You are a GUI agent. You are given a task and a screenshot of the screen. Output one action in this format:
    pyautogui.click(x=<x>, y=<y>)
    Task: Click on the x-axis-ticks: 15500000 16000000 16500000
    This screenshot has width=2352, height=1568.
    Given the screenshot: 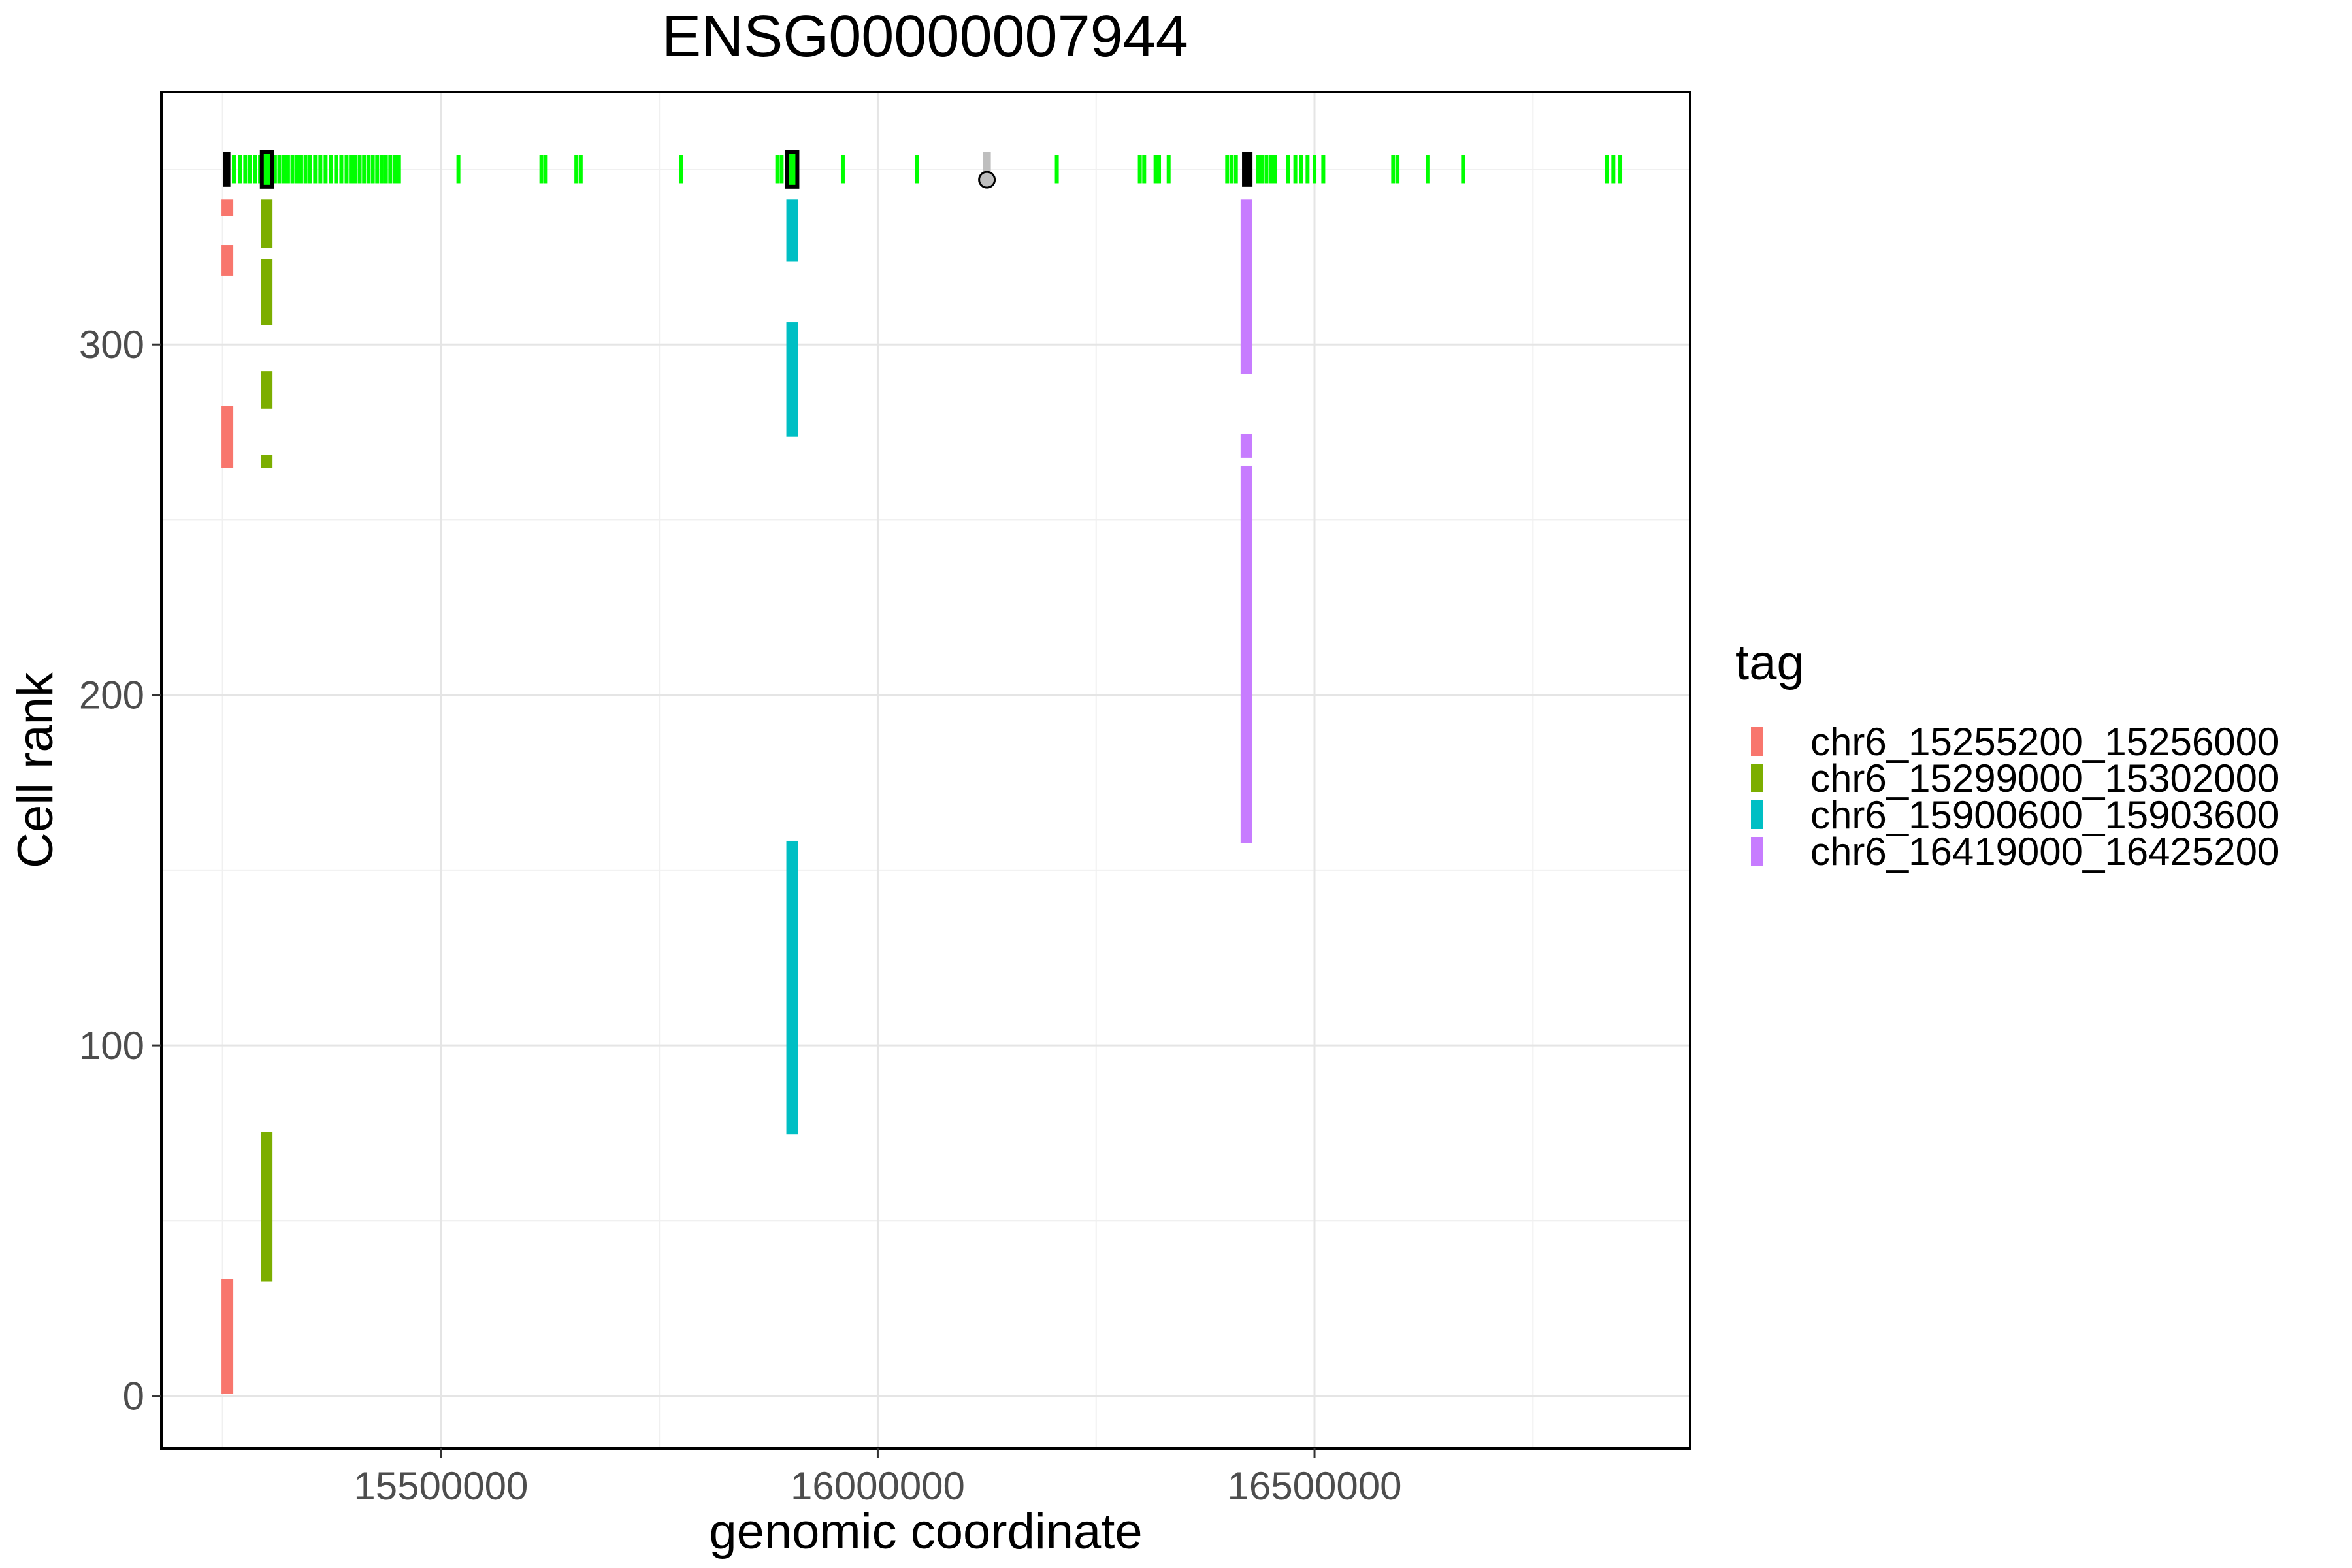 What is the action you would take?
    pyautogui.click(x=877, y=1478)
    